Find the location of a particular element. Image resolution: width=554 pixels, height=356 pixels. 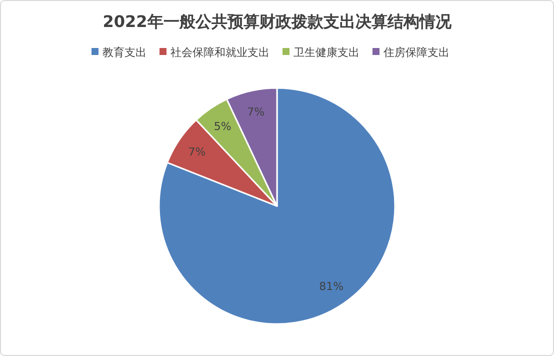

legend-label: 教育支出 is located at coordinates (124, 52).